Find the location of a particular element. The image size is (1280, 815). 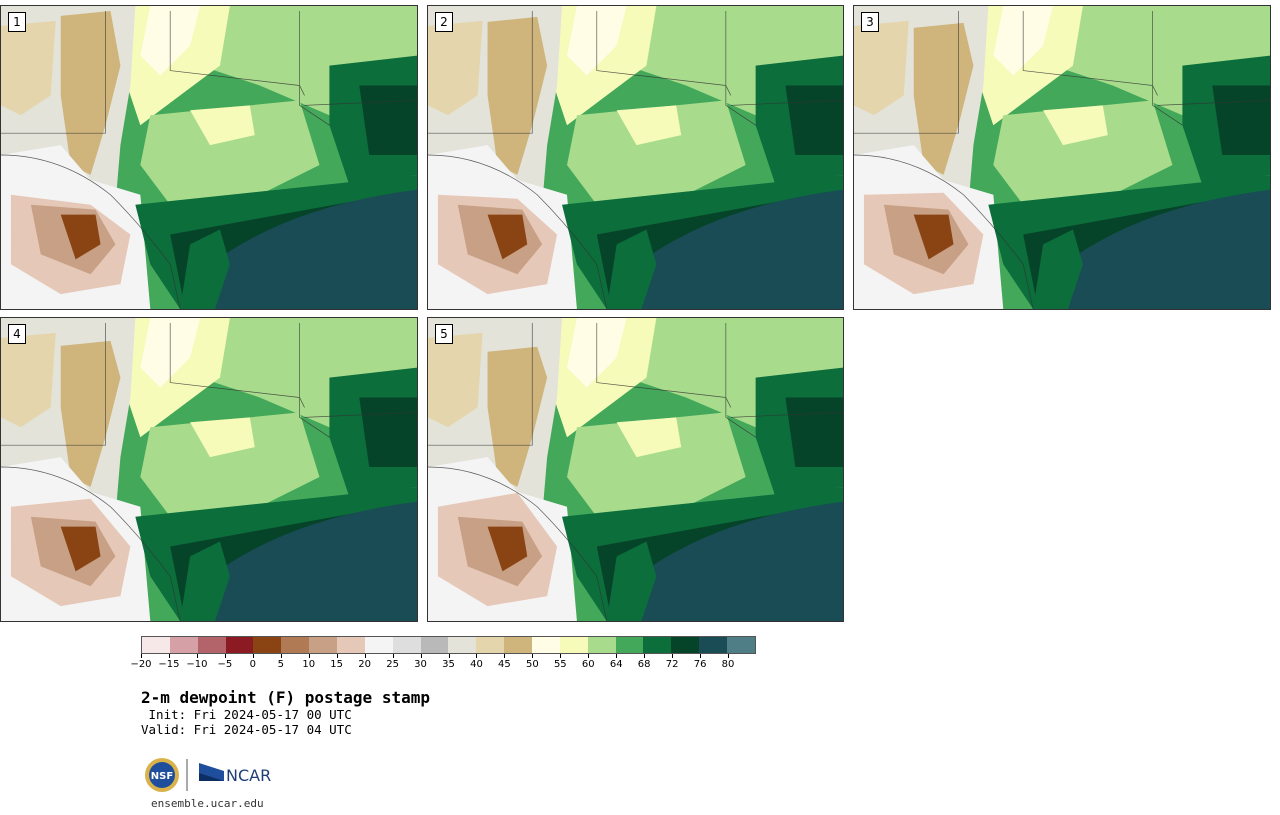

colorbar-tick-label: 64 is located at coordinates (616, 664).